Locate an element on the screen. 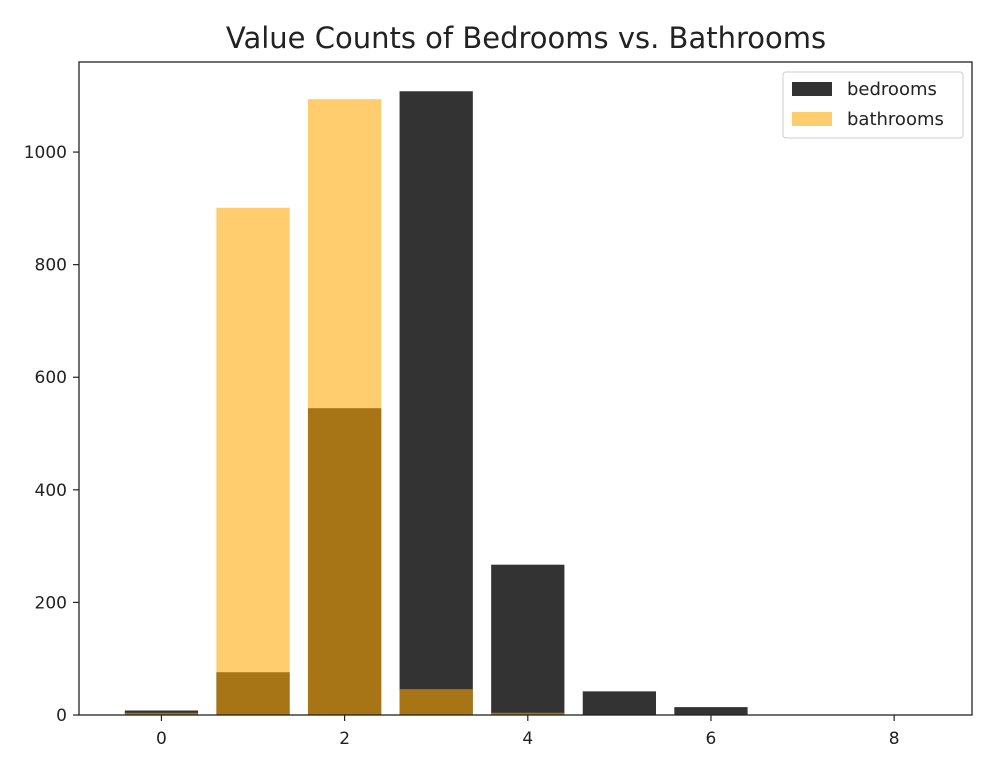  chart-title: Value Counts of Bedrooms vs. Bathrooms is located at coordinates (526, 38).